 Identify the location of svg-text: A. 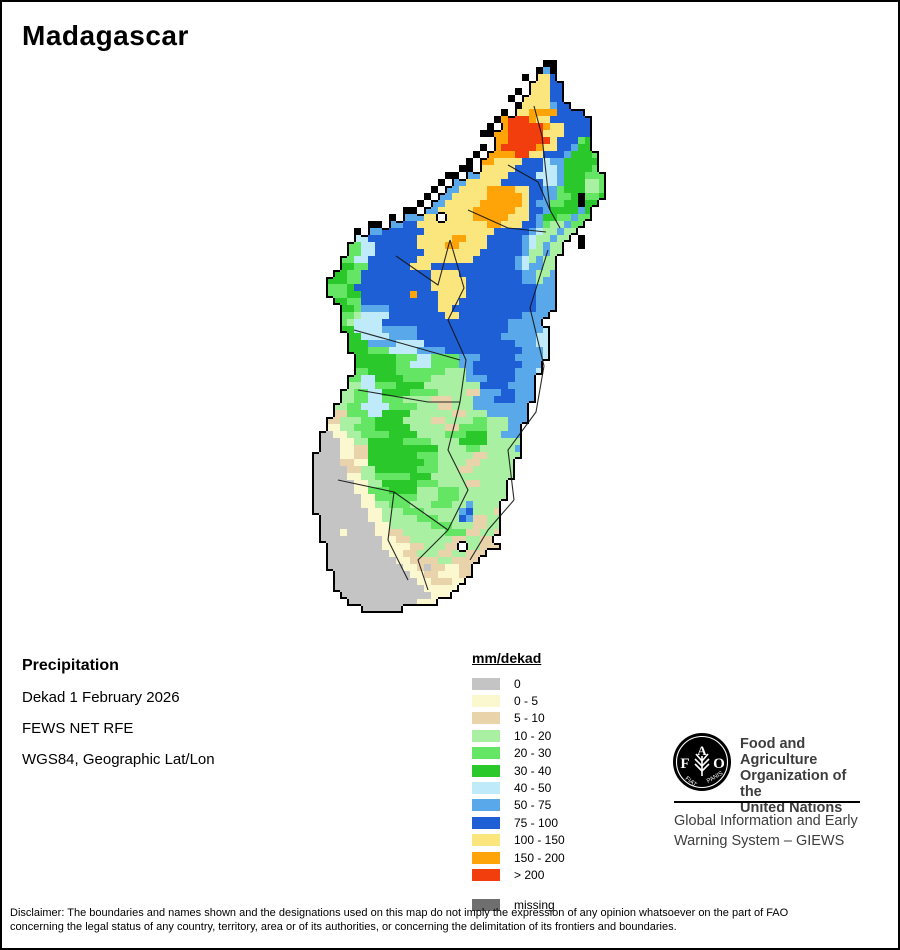
(702, 750).